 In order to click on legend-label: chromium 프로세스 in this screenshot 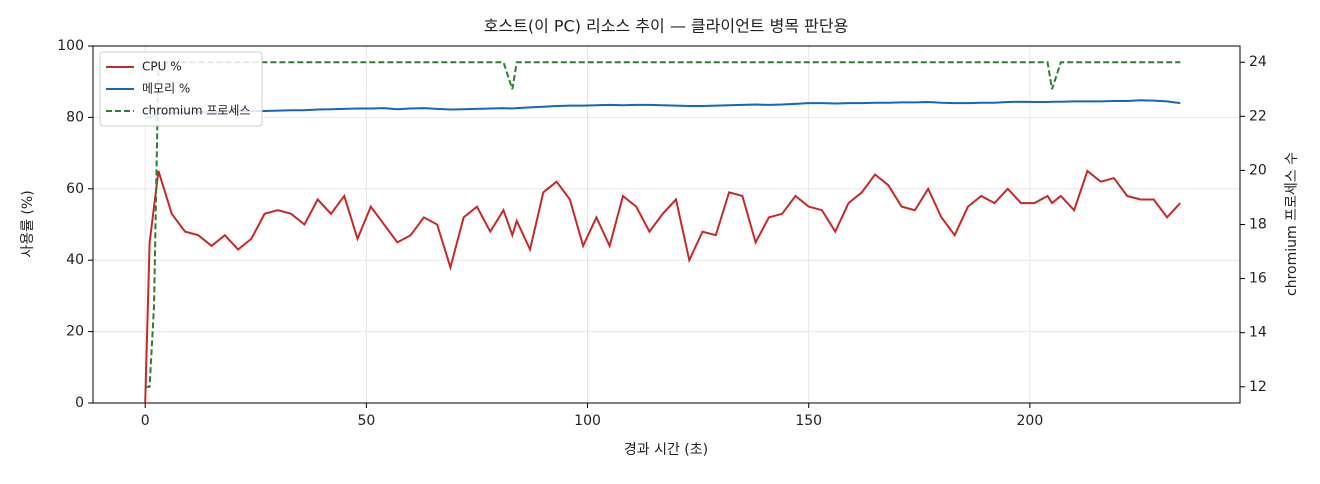, I will do `click(196, 111)`.